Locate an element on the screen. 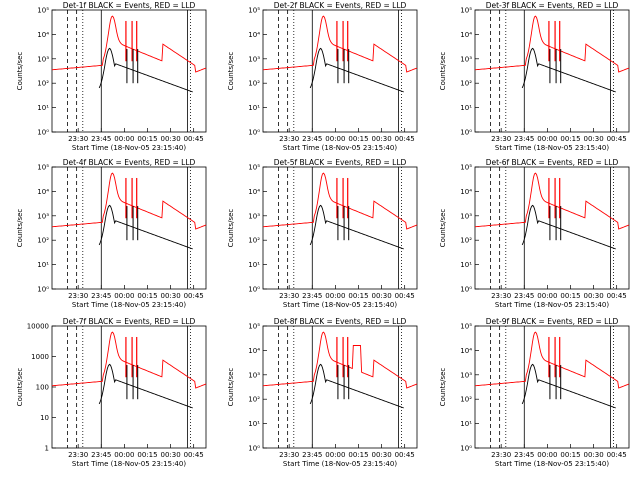 This screenshot has height=480, width=640. y-tick-label: 1 is located at coordinates (47, 449).